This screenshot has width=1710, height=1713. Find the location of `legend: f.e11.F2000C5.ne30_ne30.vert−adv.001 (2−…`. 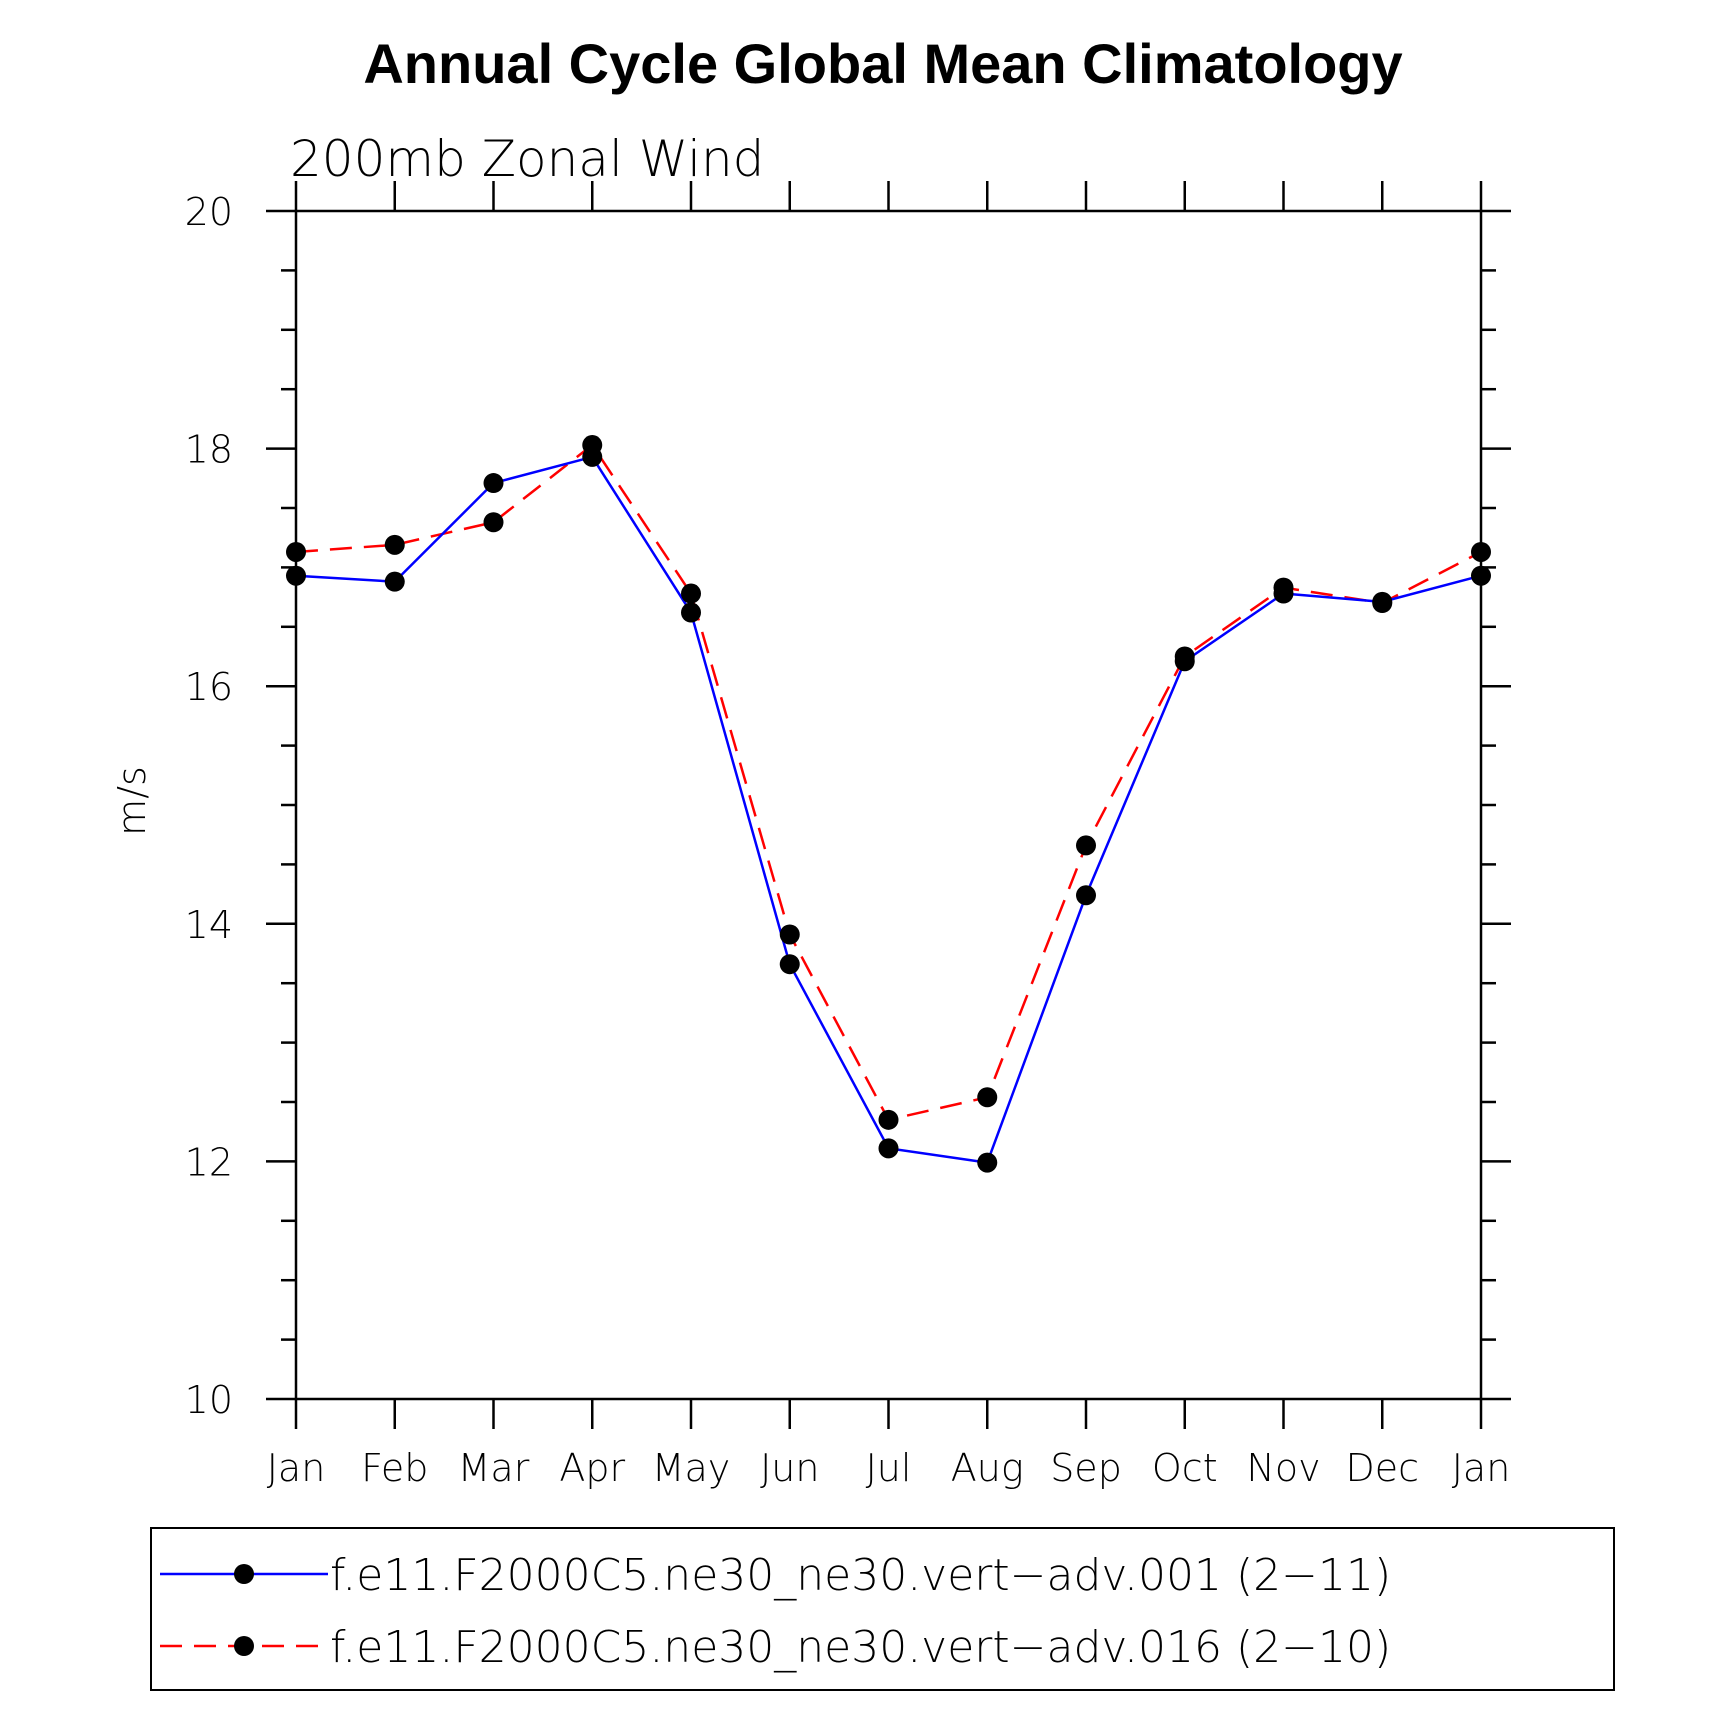

legend: f.e11.F2000C5.ne30_ne30.vert−adv.001 (2−… is located at coordinates (882, 1609).